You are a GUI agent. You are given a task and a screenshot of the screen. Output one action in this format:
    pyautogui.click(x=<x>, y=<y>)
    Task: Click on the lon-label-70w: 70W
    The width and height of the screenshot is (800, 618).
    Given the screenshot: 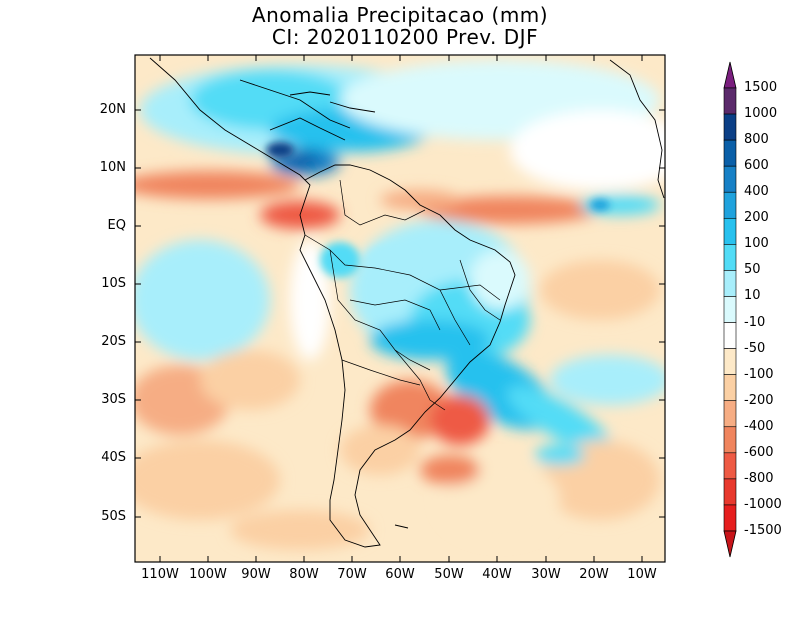 What is the action you would take?
    pyautogui.click(x=352, y=574)
    